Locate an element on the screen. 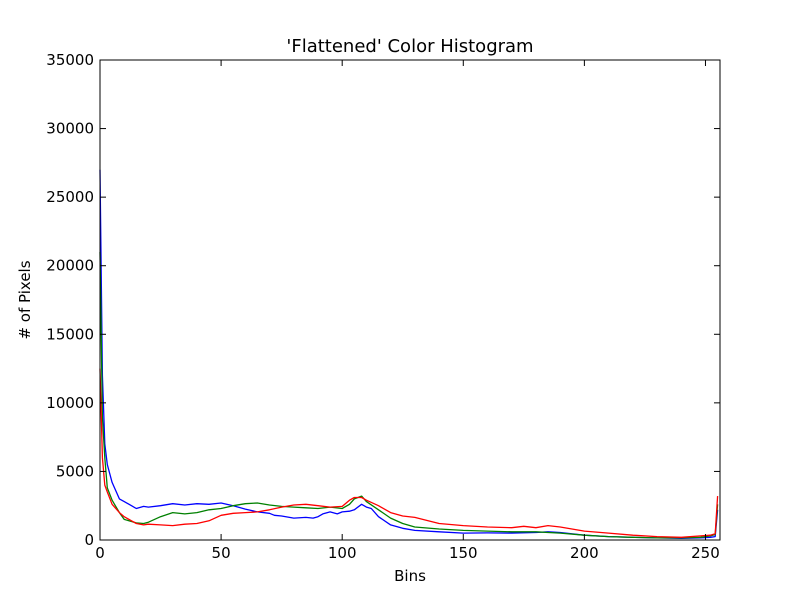 This screenshot has width=800, height=604. x-tick-label-250: 250 is located at coordinates (705, 553).